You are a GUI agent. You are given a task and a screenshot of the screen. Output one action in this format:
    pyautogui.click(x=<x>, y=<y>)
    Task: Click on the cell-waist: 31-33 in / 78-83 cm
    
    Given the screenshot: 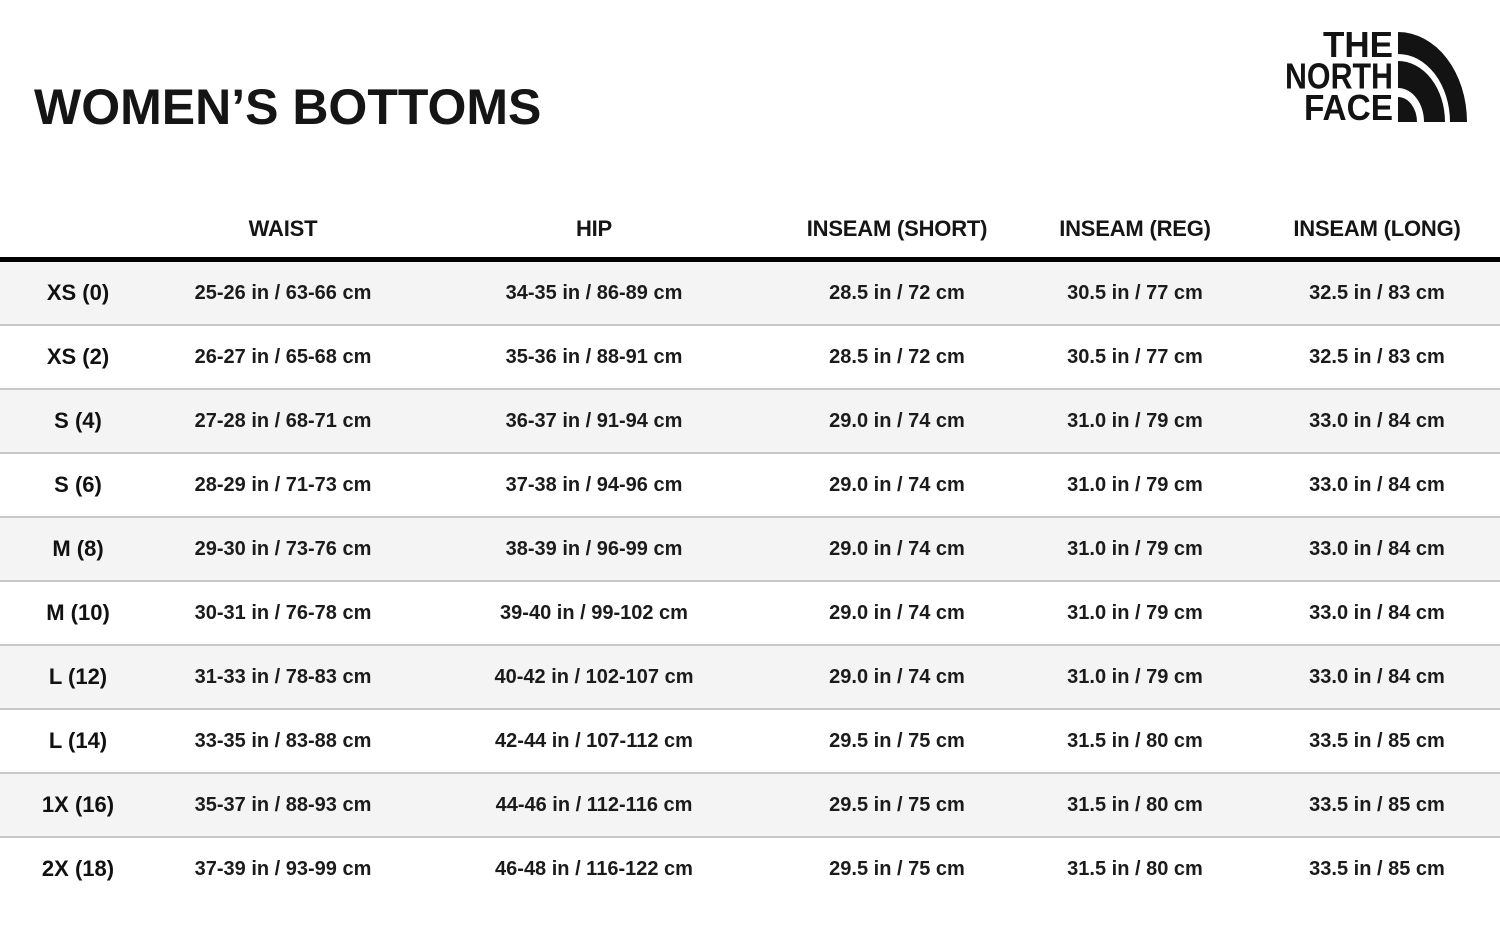 What is the action you would take?
    pyautogui.click(x=283, y=676)
    